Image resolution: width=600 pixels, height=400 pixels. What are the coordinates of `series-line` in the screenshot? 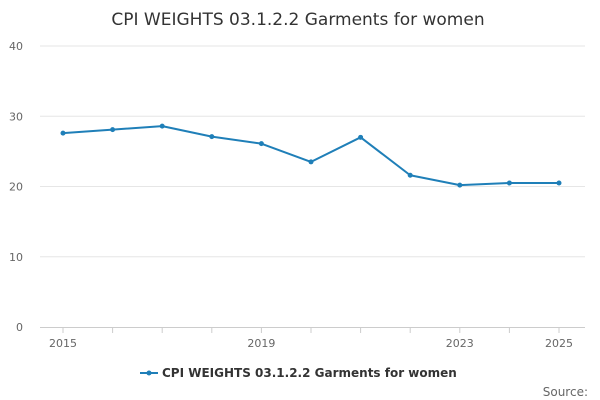 It's located at (310, 156).